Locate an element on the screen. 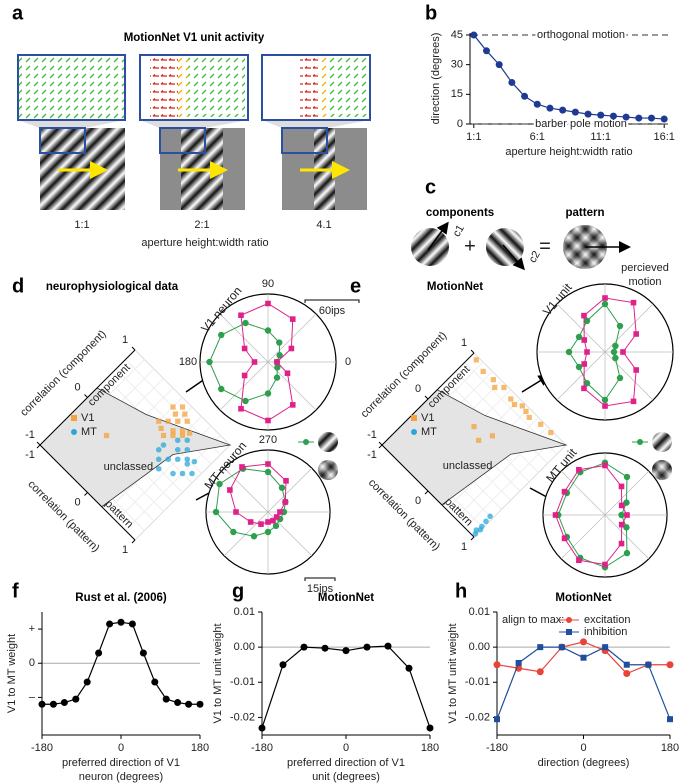  operator: + is located at coordinates (470, 246).